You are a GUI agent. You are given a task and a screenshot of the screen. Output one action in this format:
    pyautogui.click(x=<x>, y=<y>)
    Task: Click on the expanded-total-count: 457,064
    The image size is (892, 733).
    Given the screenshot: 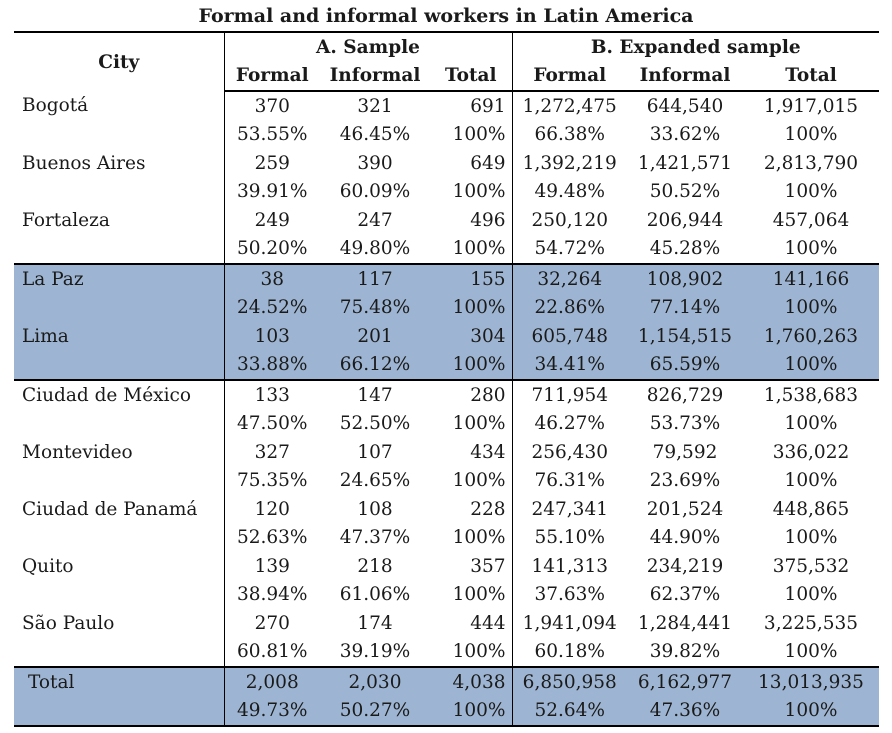 What is the action you would take?
    pyautogui.click(x=811, y=220)
    